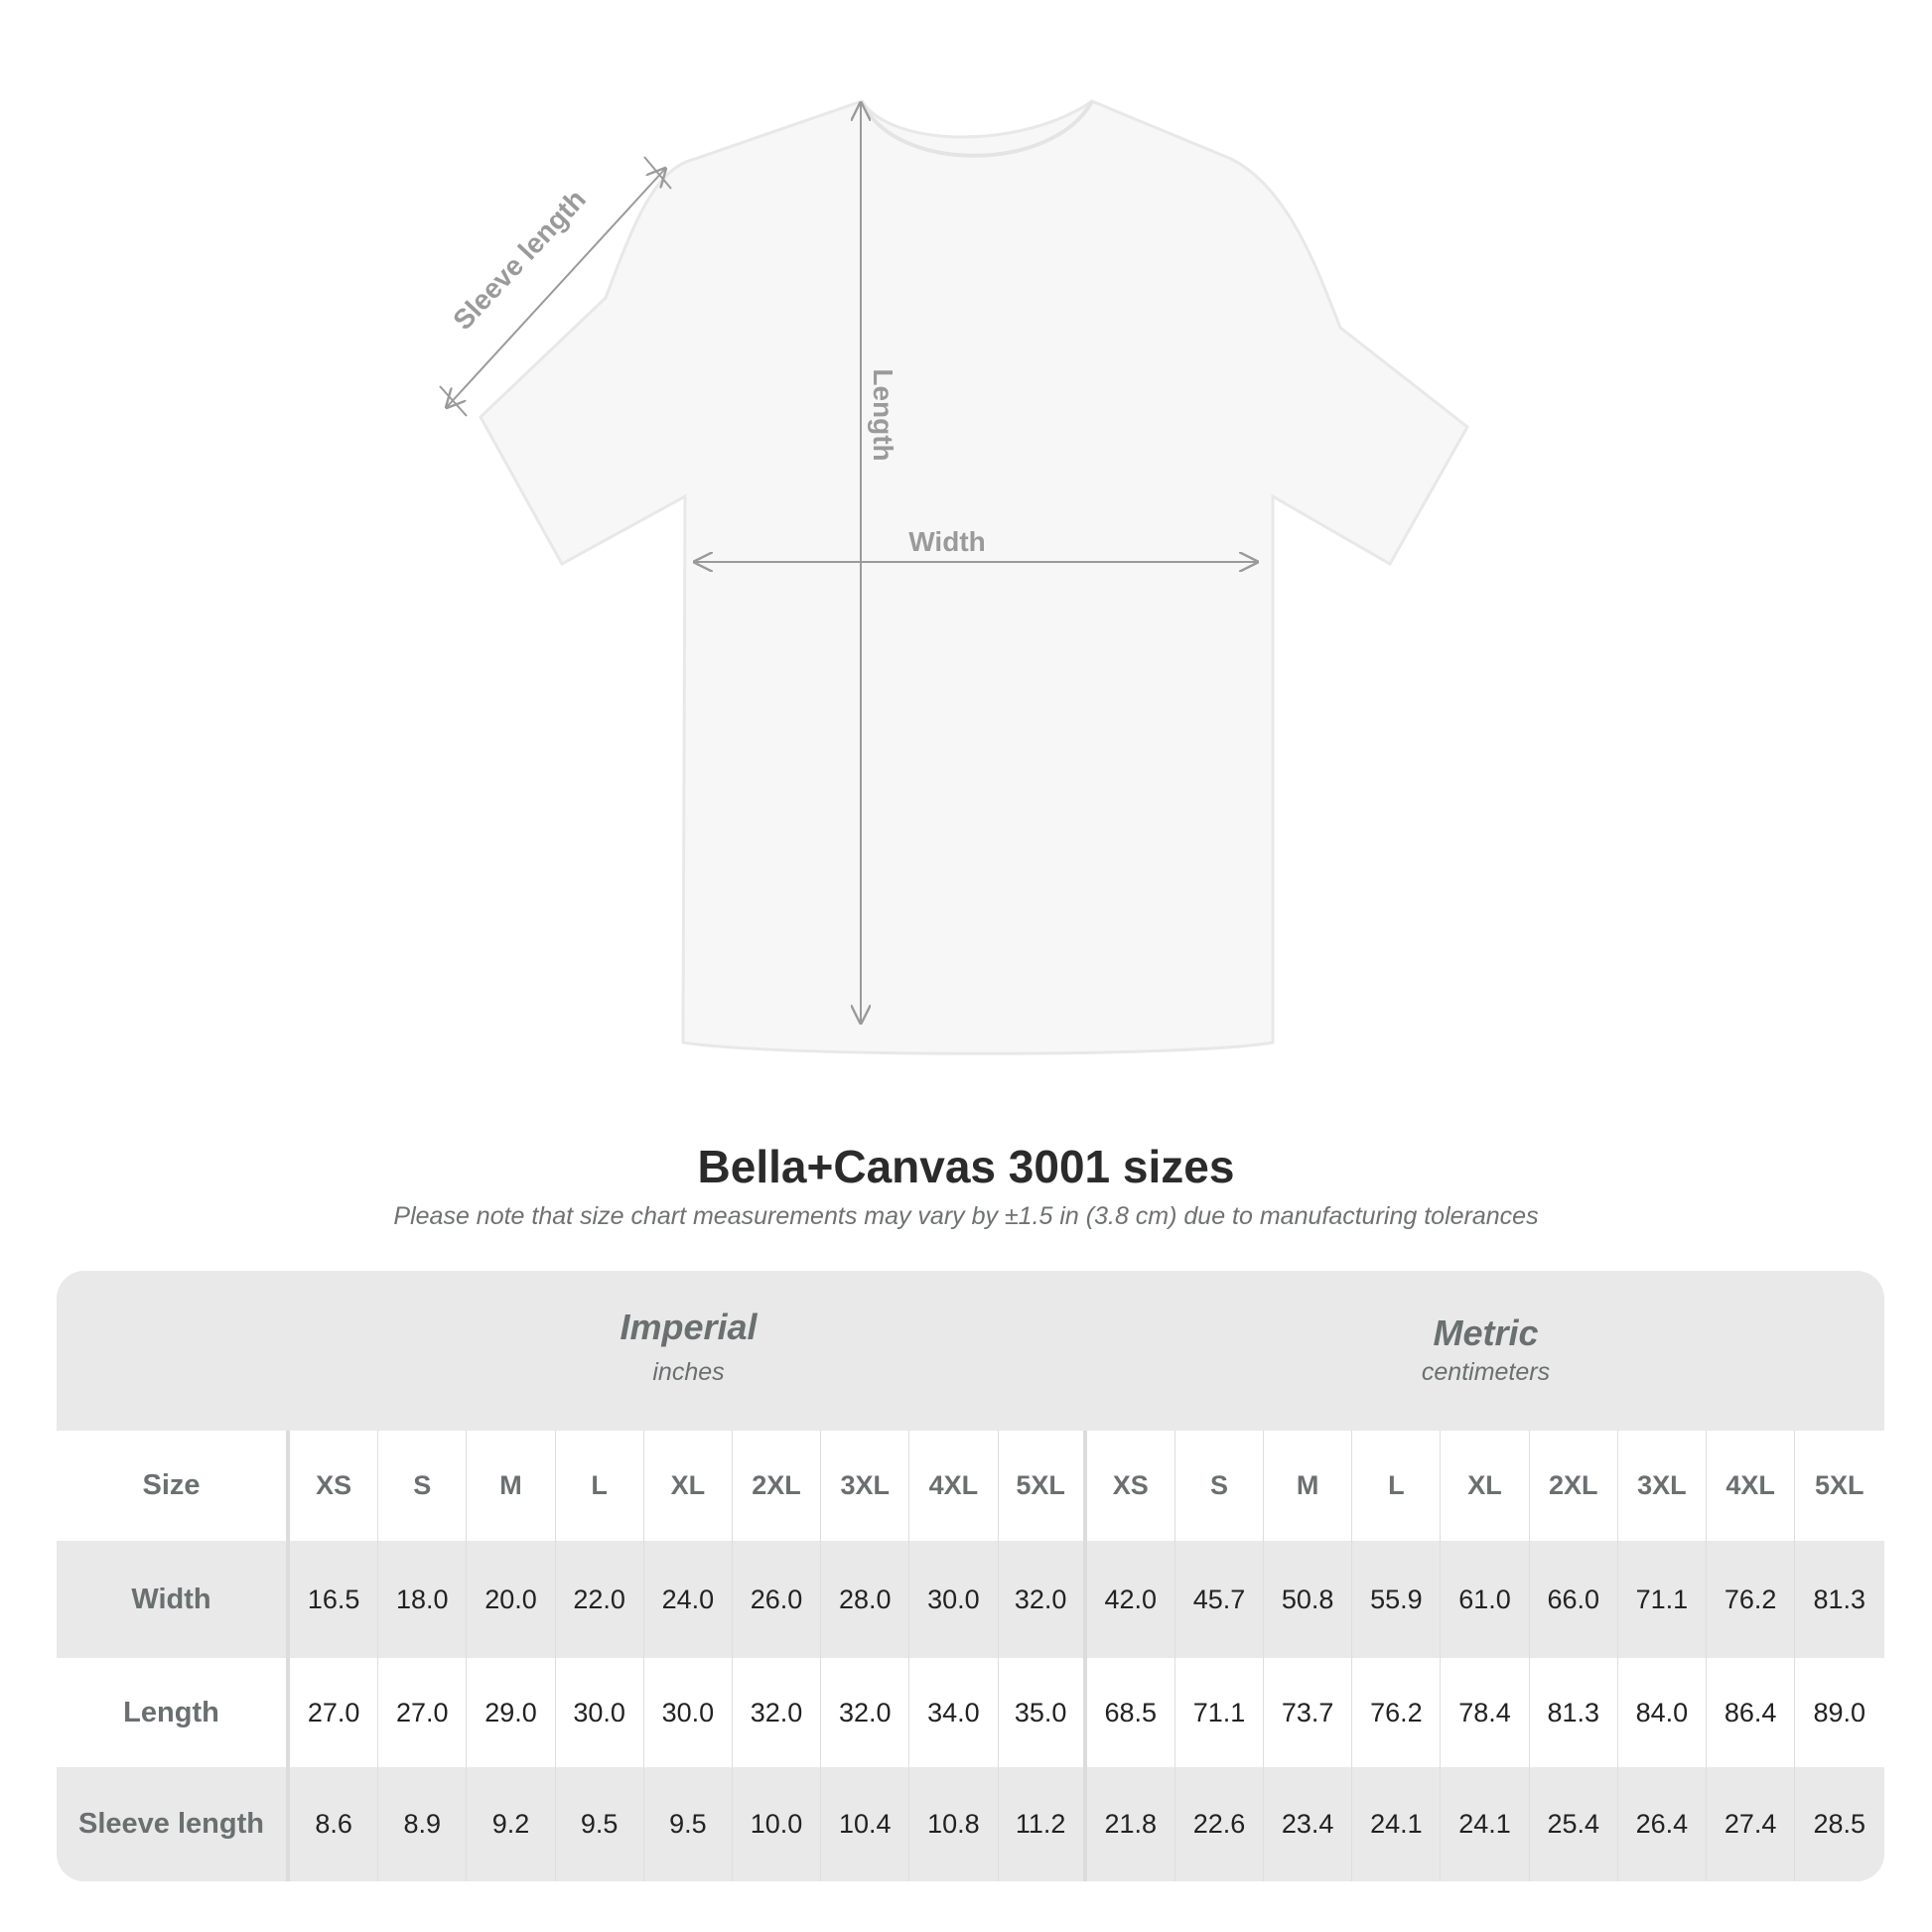  What do you see at coordinates (1308, 1600) in the screenshot?
I see `metric-cell: 50.8` at bounding box center [1308, 1600].